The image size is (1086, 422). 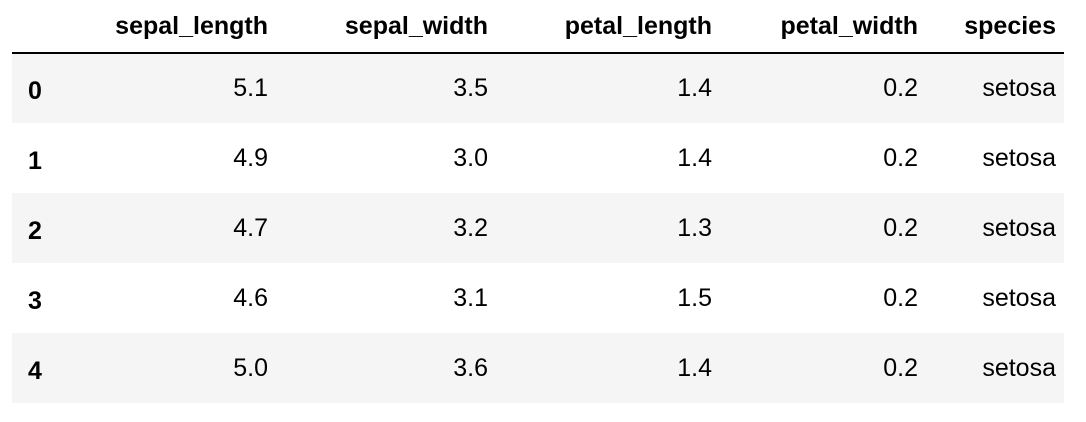 I want to click on cell-sepal-width: 3.6, so click(x=470, y=367).